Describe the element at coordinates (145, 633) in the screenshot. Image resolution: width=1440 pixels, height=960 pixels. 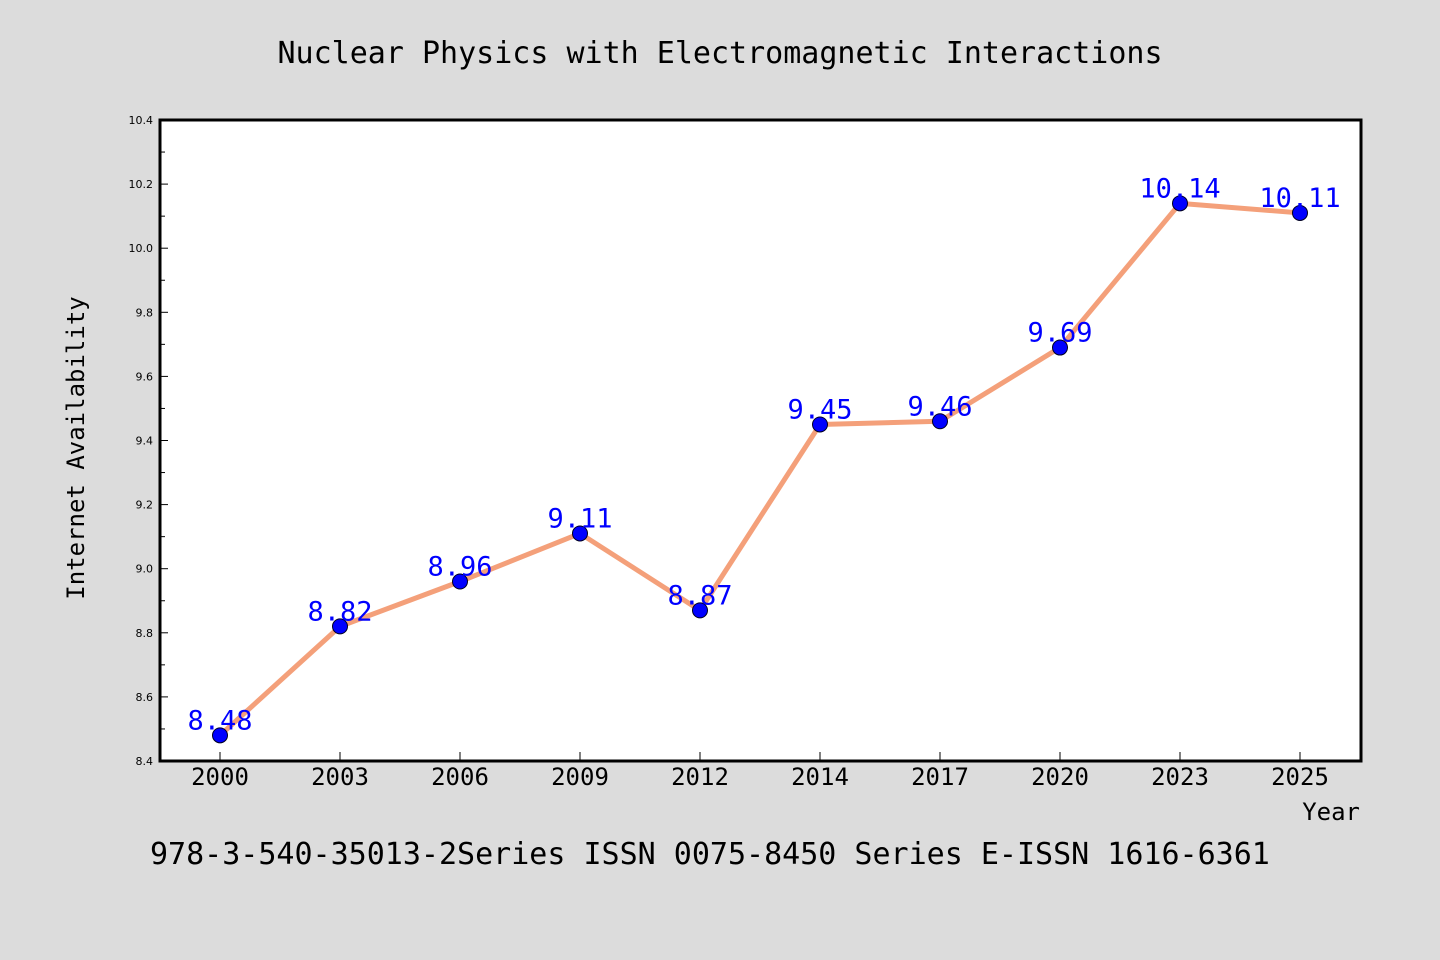
I see `y-tick-label: 8.8` at that location.